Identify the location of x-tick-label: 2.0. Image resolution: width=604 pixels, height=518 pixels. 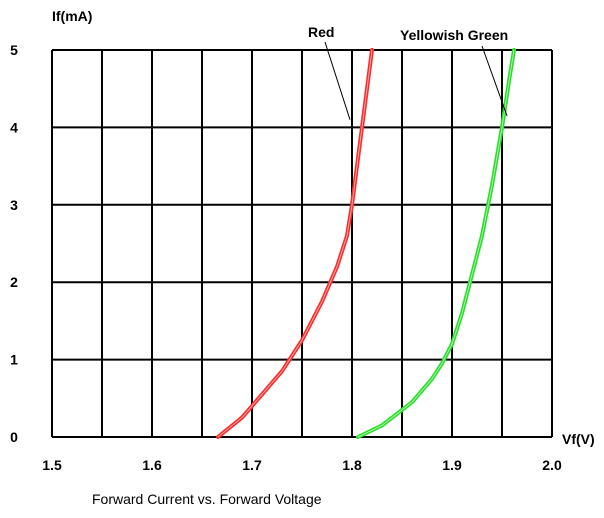
(552, 465).